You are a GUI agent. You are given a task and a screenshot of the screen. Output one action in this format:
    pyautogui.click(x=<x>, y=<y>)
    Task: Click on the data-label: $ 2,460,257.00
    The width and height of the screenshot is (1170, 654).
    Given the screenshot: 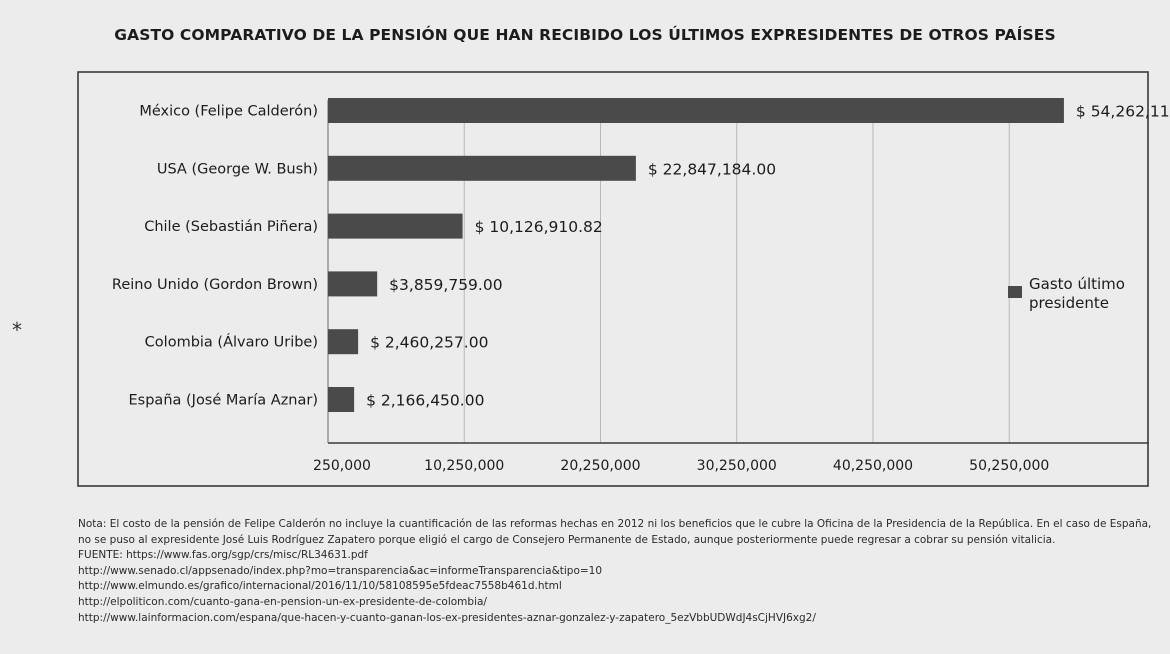 What is the action you would take?
    pyautogui.click(x=429, y=343)
    